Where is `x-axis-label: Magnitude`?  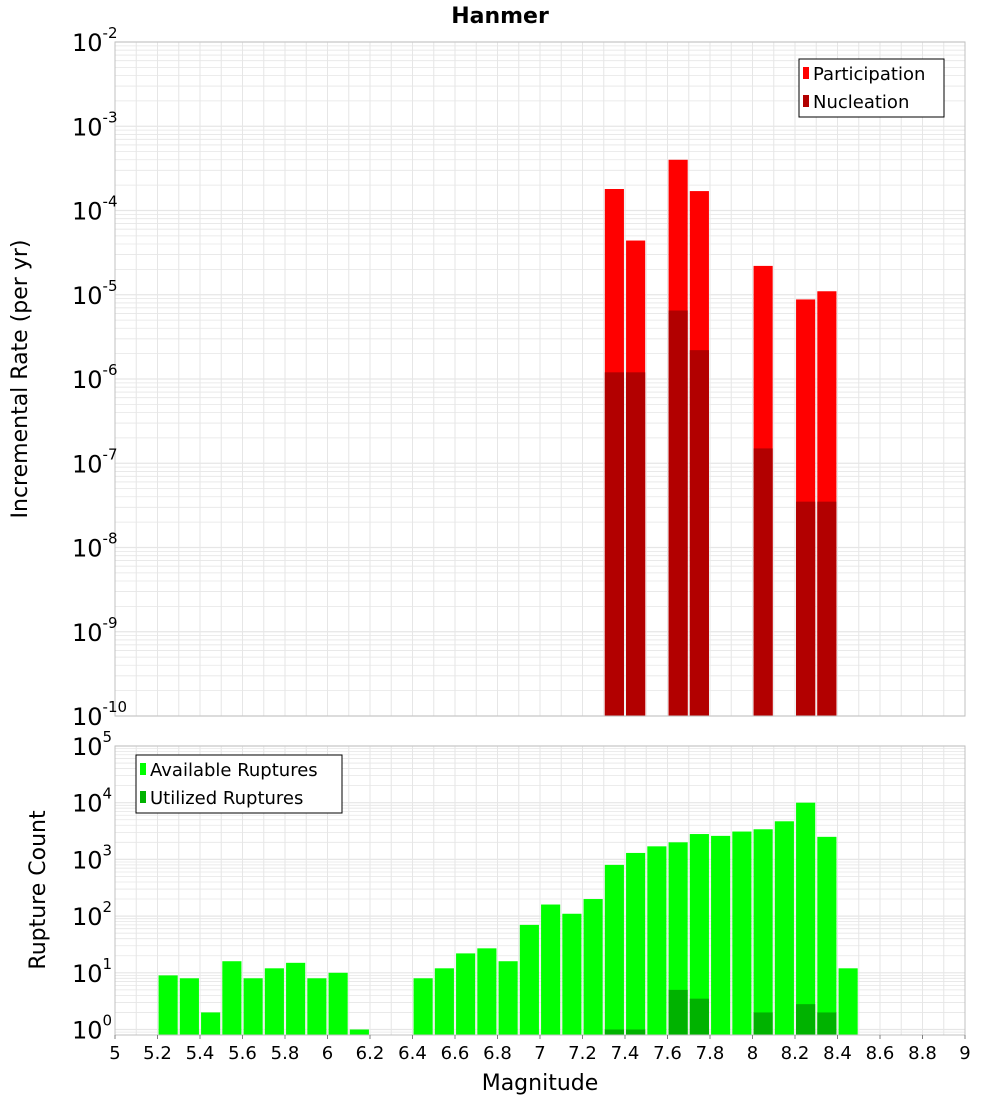
x-axis-label: Magnitude is located at coordinates (540, 1083).